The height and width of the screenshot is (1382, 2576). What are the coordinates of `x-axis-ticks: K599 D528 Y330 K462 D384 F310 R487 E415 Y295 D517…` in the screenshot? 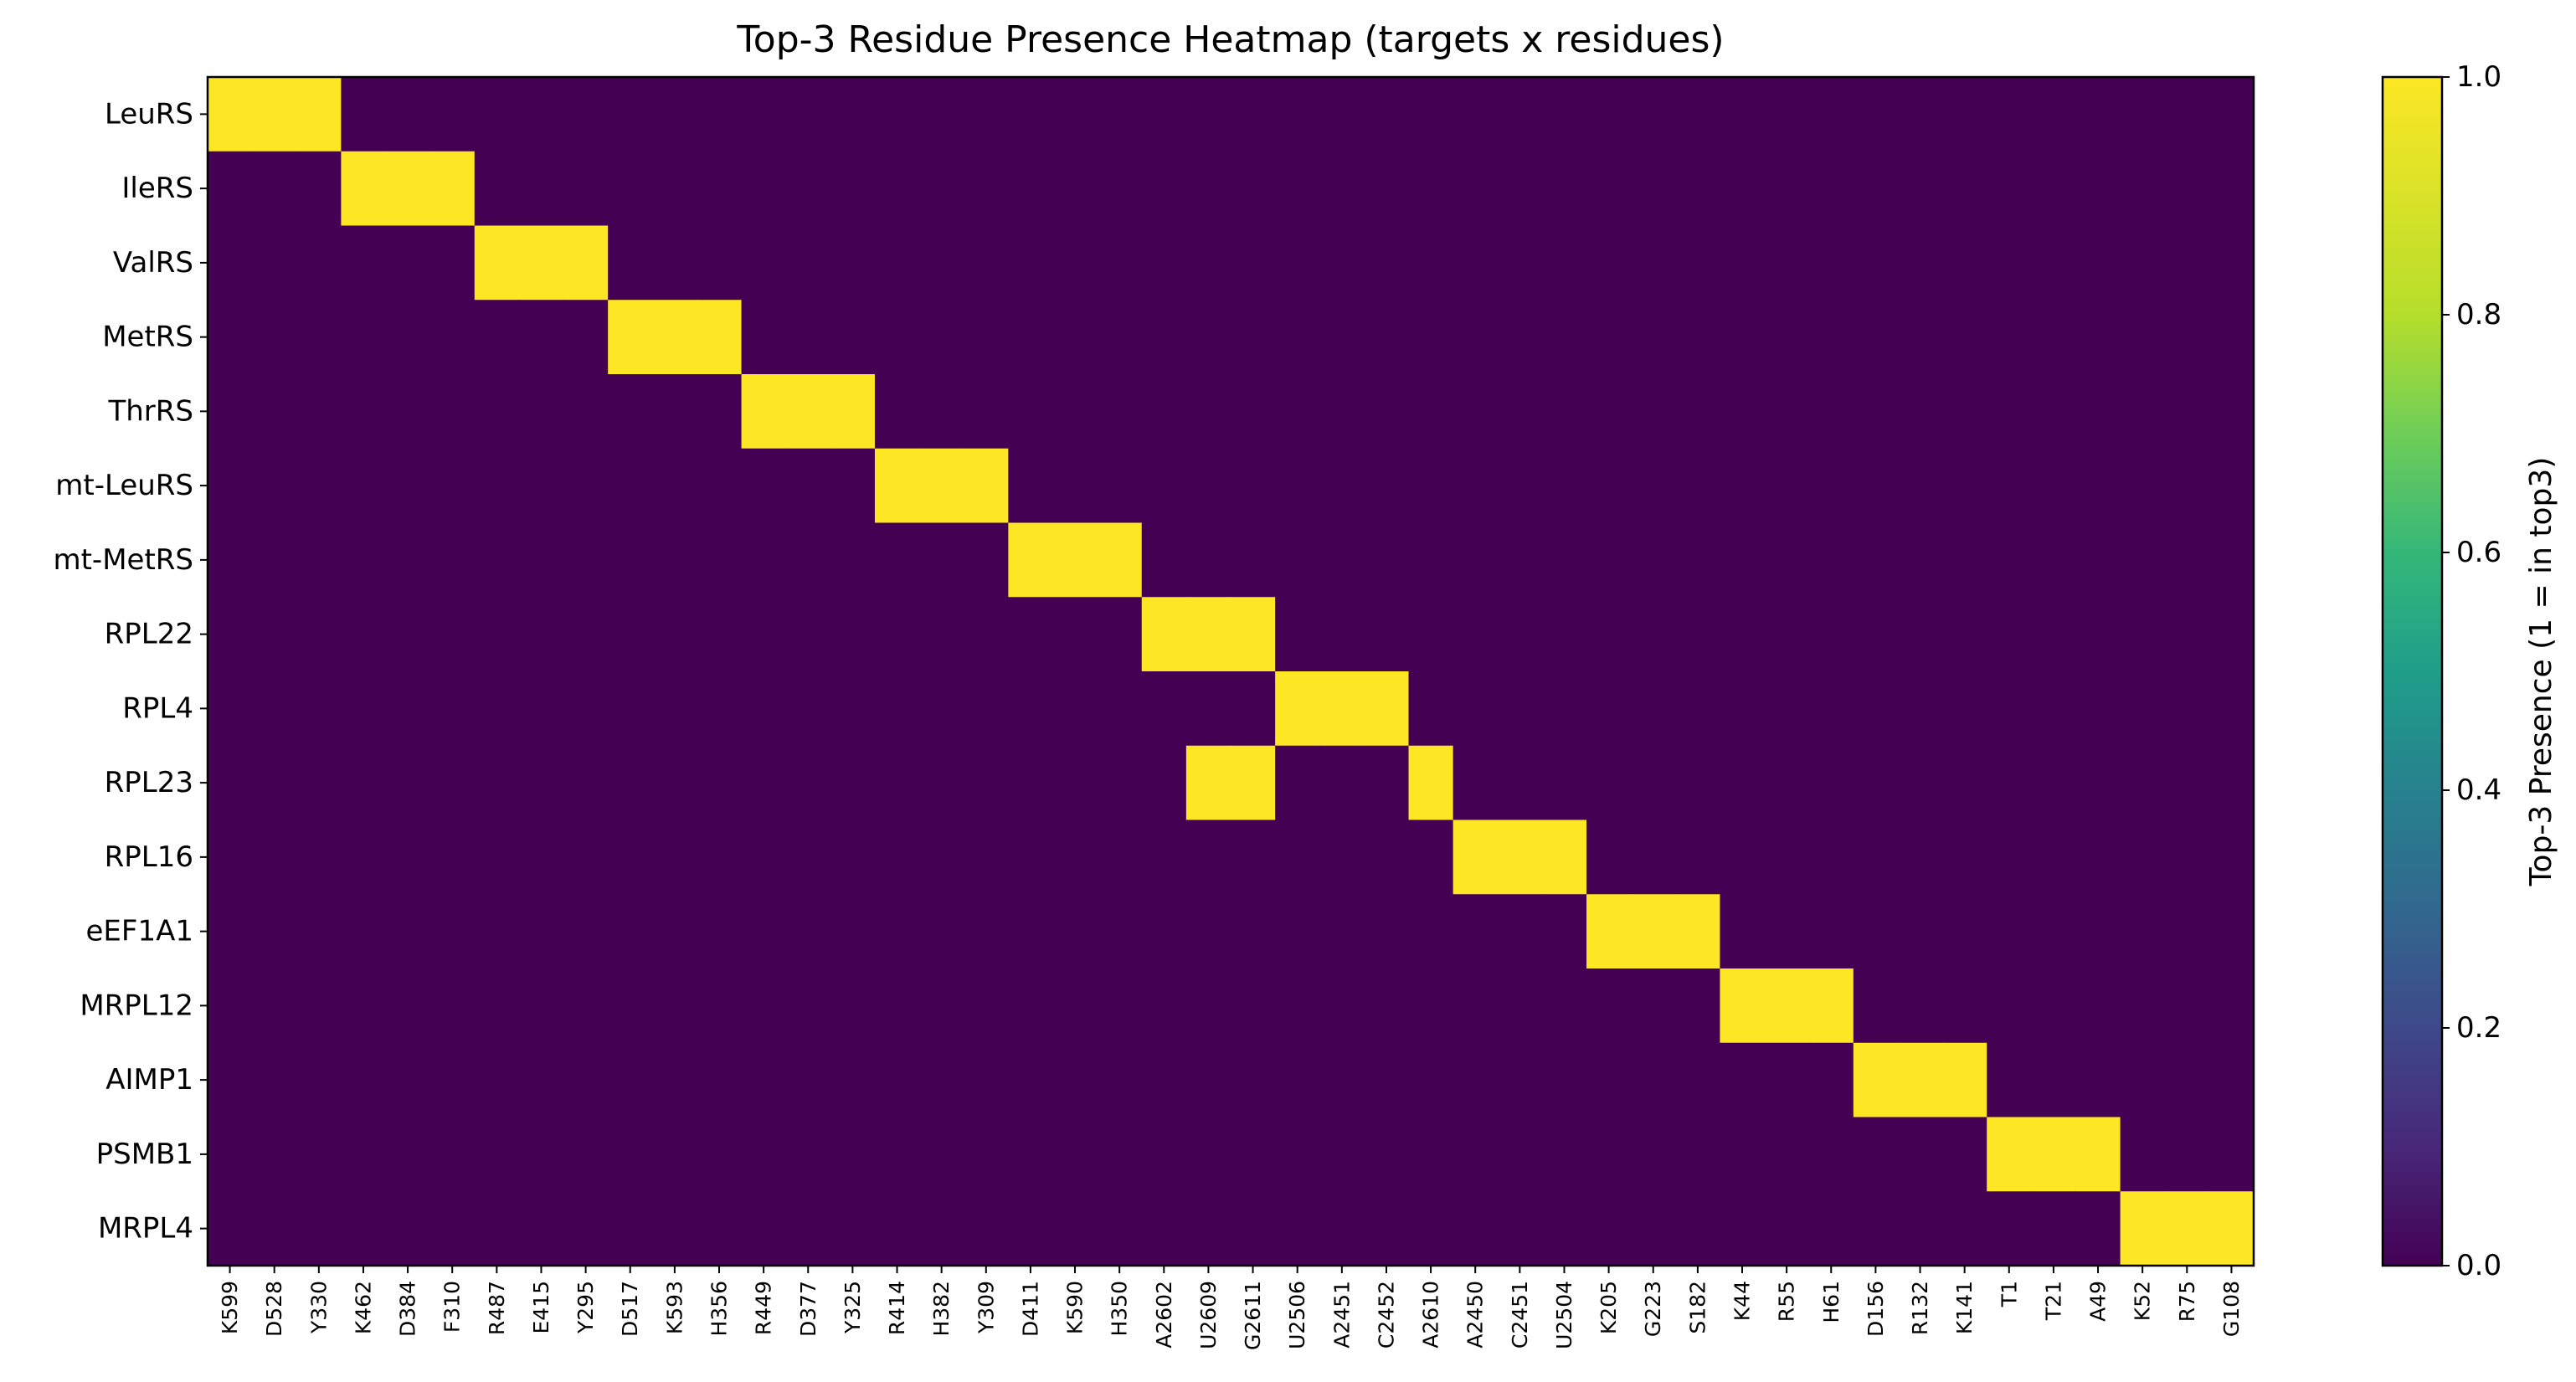 It's located at (1231, 1308).